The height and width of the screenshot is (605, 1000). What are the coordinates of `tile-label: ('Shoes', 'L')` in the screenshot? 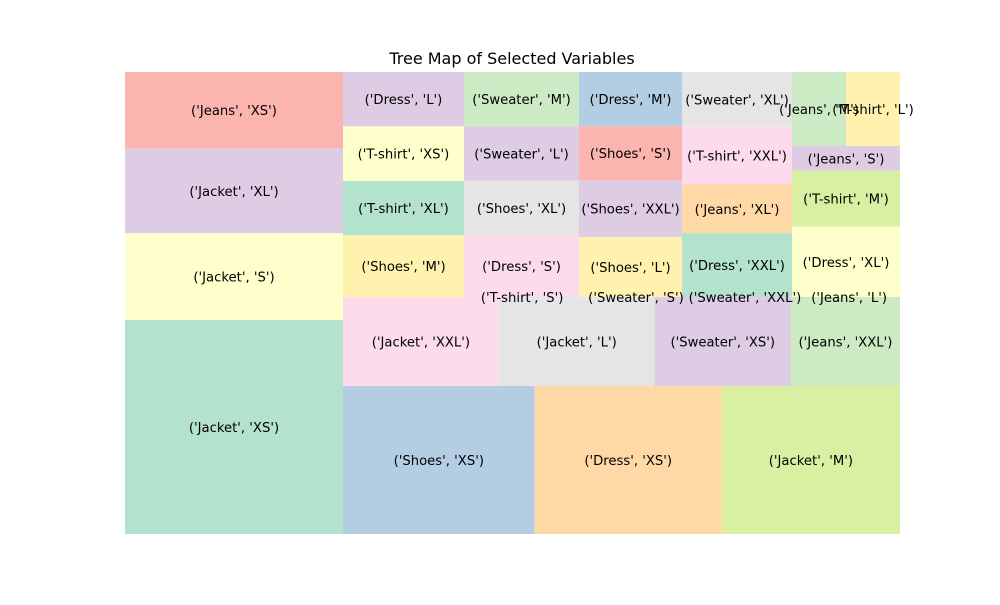 It's located at (630, 268).